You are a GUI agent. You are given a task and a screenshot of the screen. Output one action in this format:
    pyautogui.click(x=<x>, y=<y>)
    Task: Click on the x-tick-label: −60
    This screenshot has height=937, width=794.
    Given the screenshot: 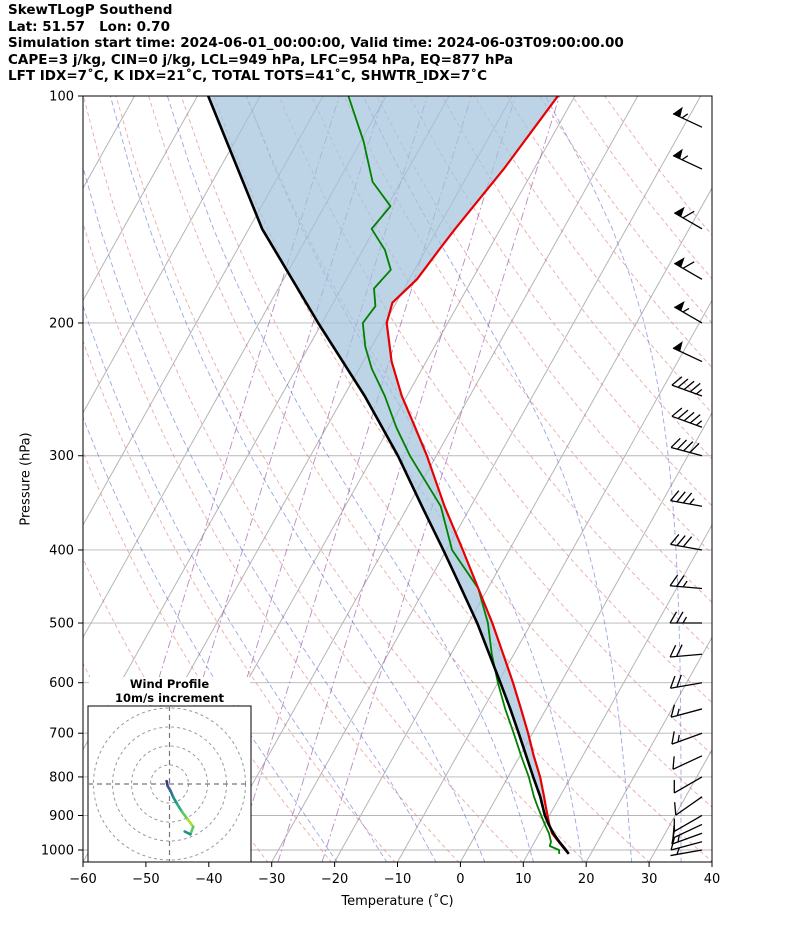 What is the action you would take?
    pyautogui.click(x=82, y=879)
    